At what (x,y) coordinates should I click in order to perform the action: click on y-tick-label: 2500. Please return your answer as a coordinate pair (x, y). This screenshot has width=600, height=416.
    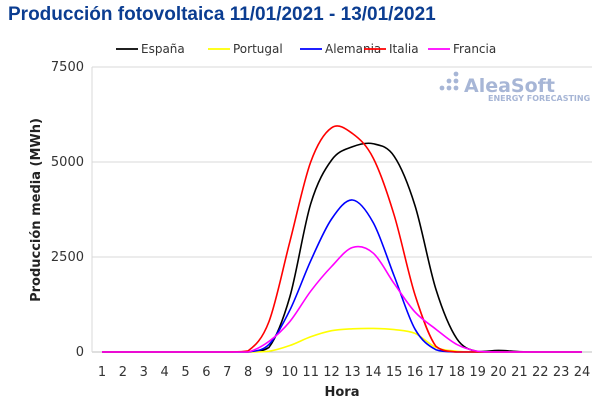
    Looking at the image, I should click on (67, 257).